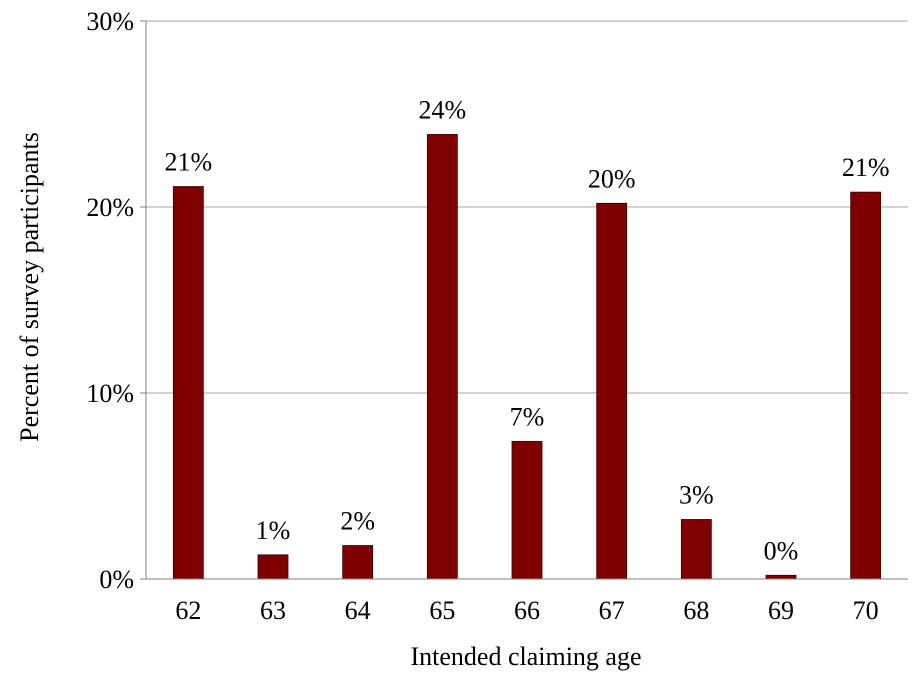 Image resolution: width=922 pixels, height=680 pixels. What do you see at coordinates (110, 300) in the screenshot?
I see `y-tick-labels: 0% 10% 20% 30%` at bounding box center [110, 300].